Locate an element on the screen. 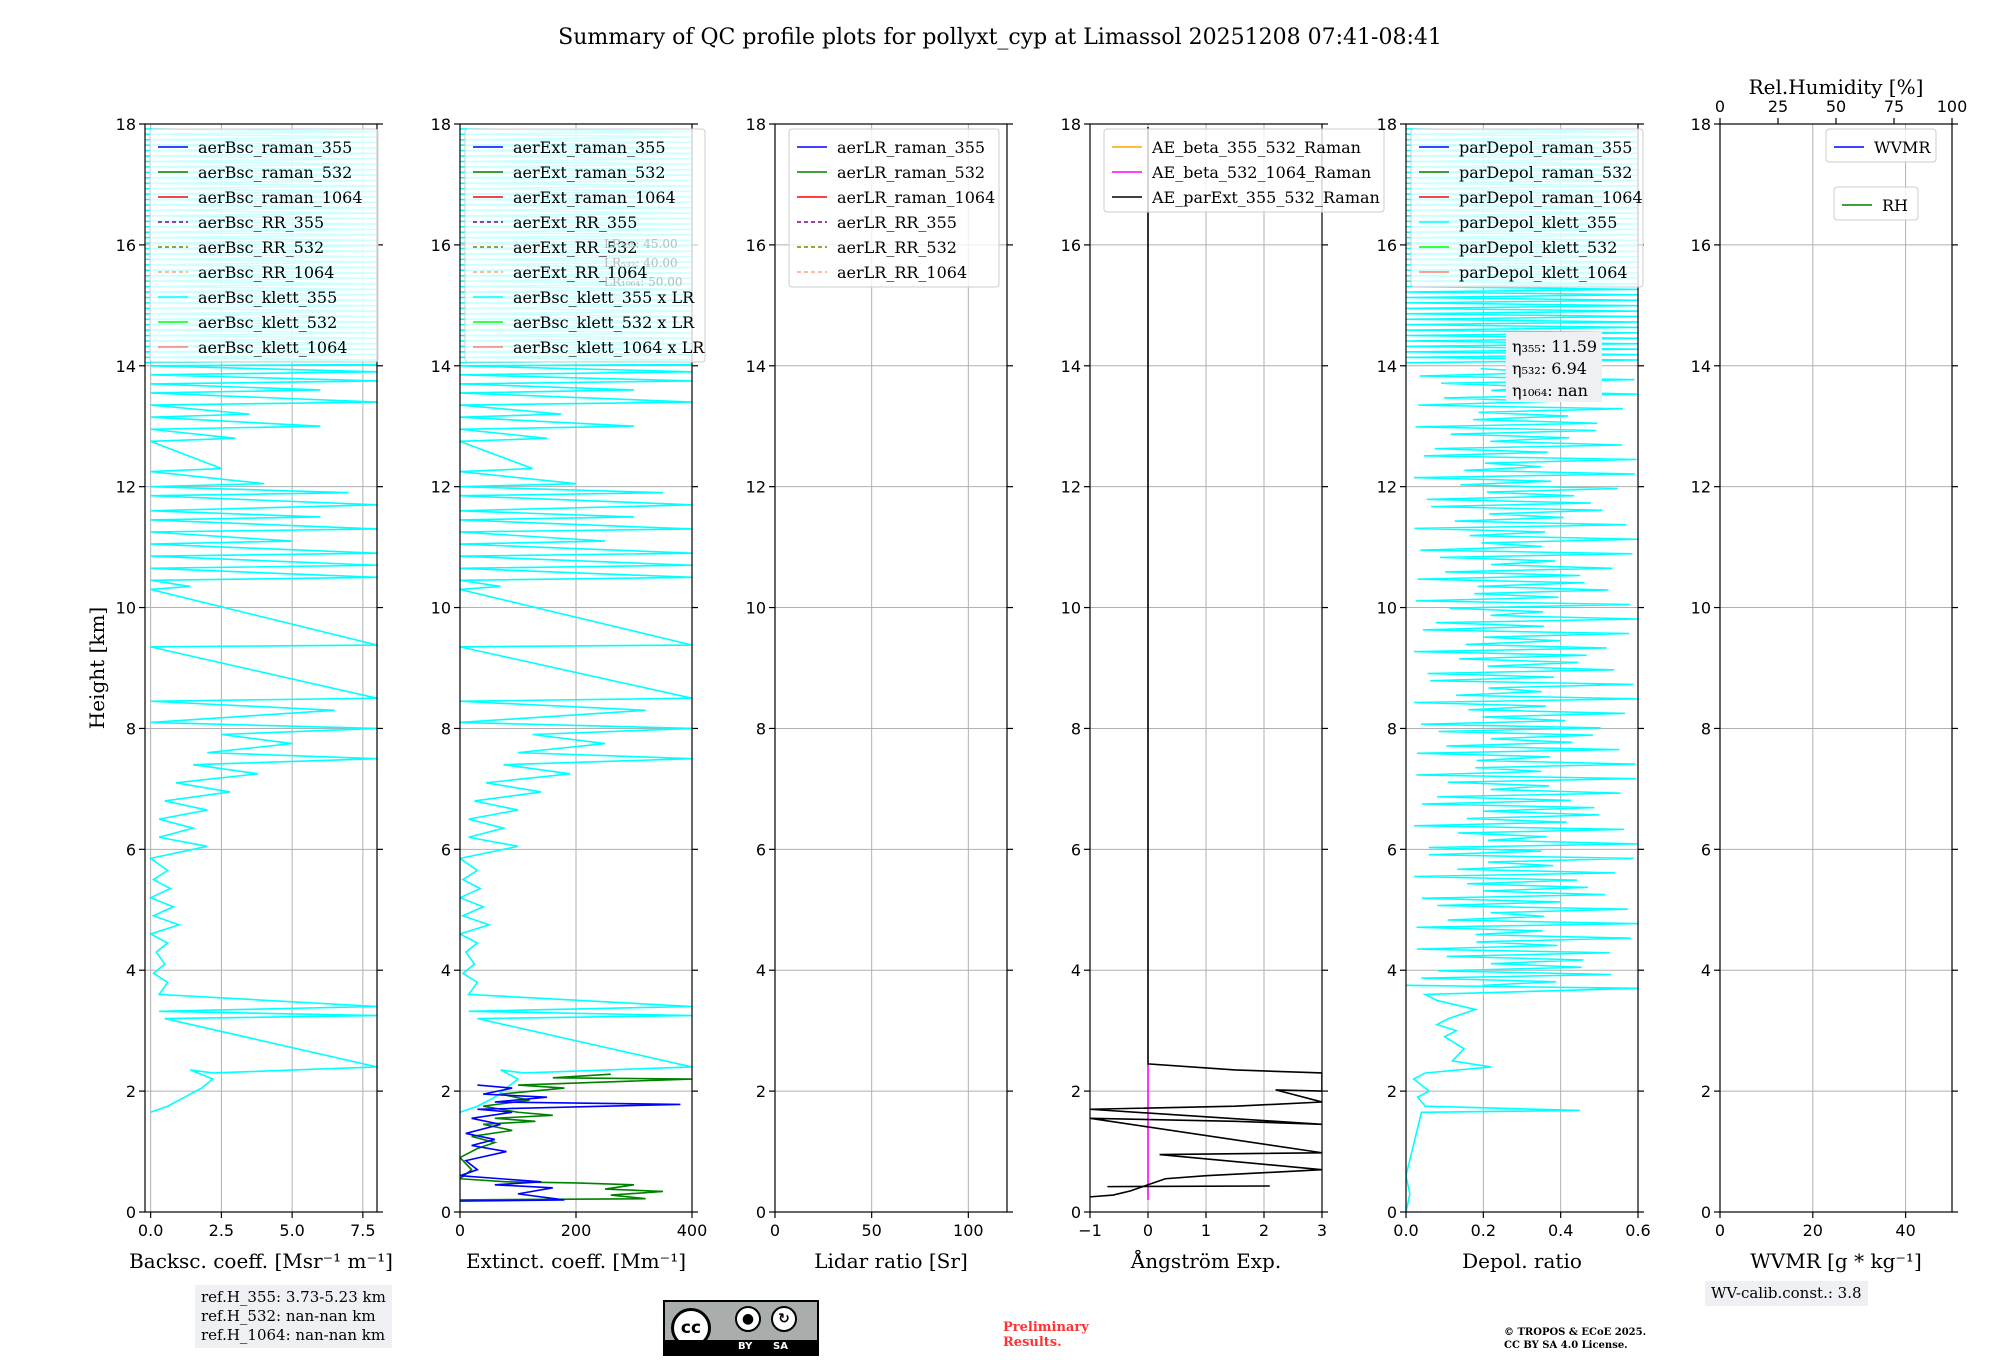 This screenshot has height=1360, width=2000. legend-label: aerExt_RR_355 is located at coordinates (575, 222).